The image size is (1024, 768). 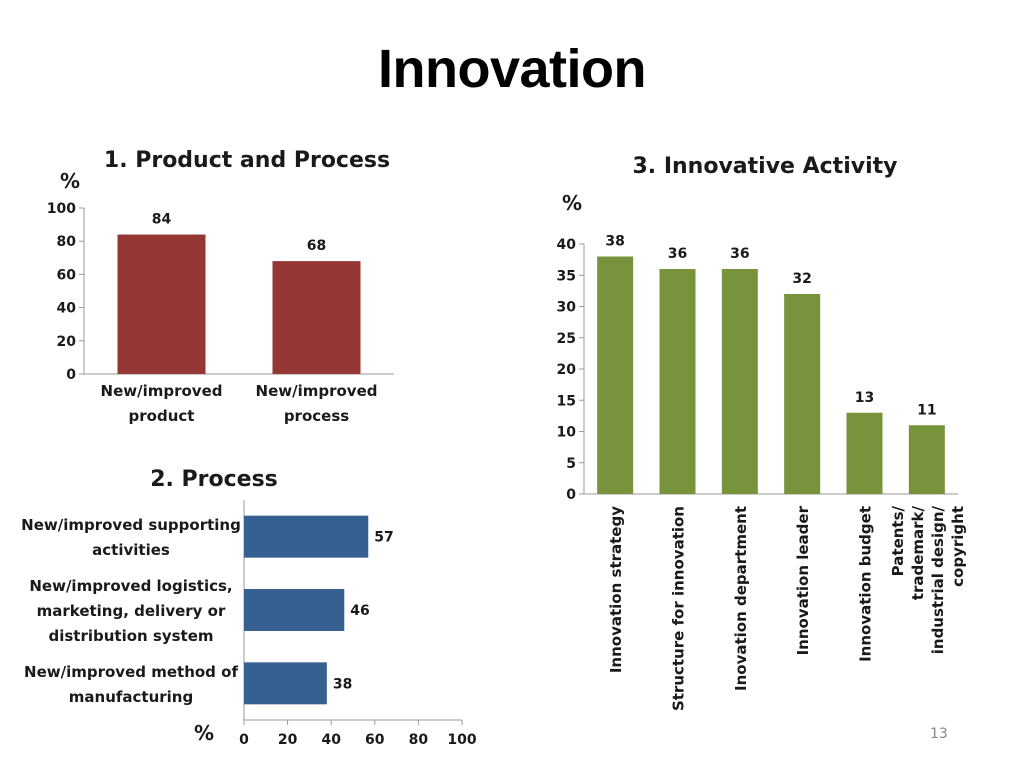 I want to click on chart2-category-label: marketing, delivery or, so click(x=131, y=611).